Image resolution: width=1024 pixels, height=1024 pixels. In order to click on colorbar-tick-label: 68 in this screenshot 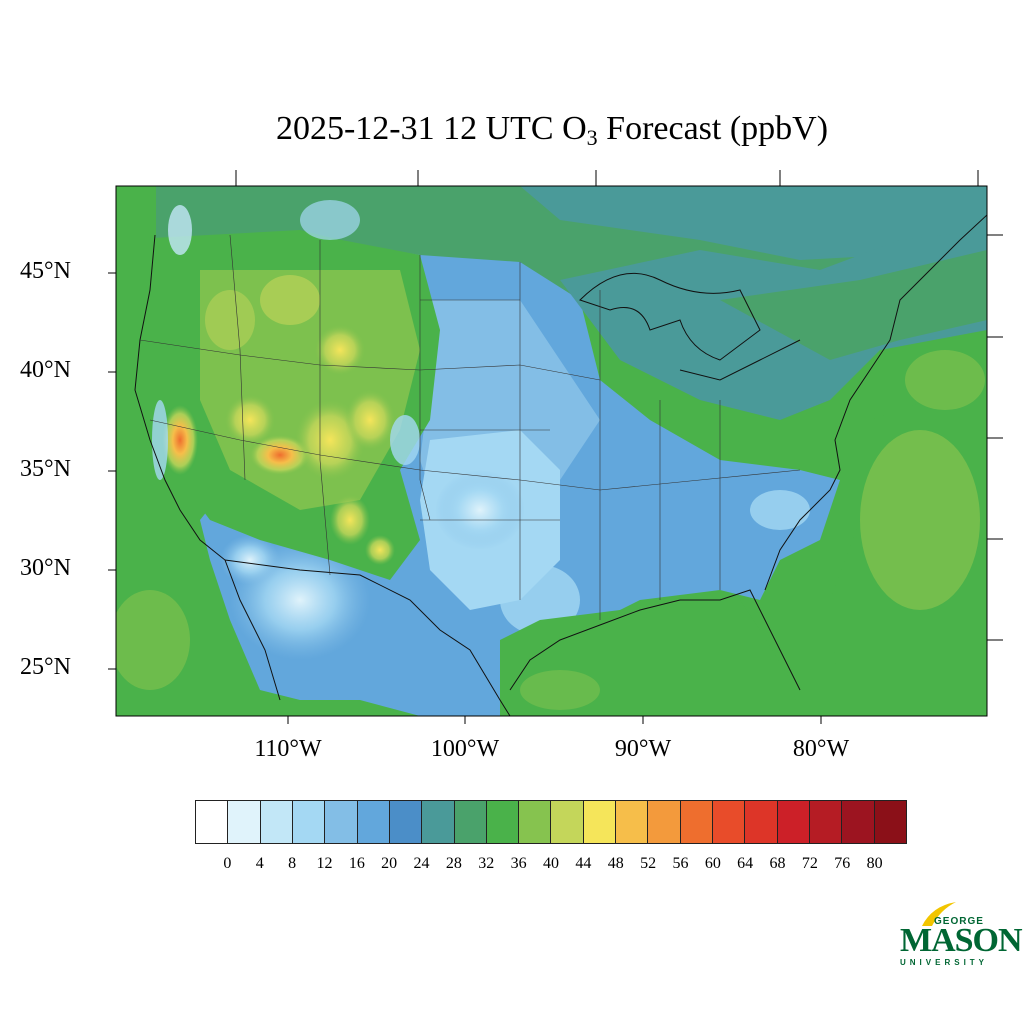, I will do `click(777, 863)`.